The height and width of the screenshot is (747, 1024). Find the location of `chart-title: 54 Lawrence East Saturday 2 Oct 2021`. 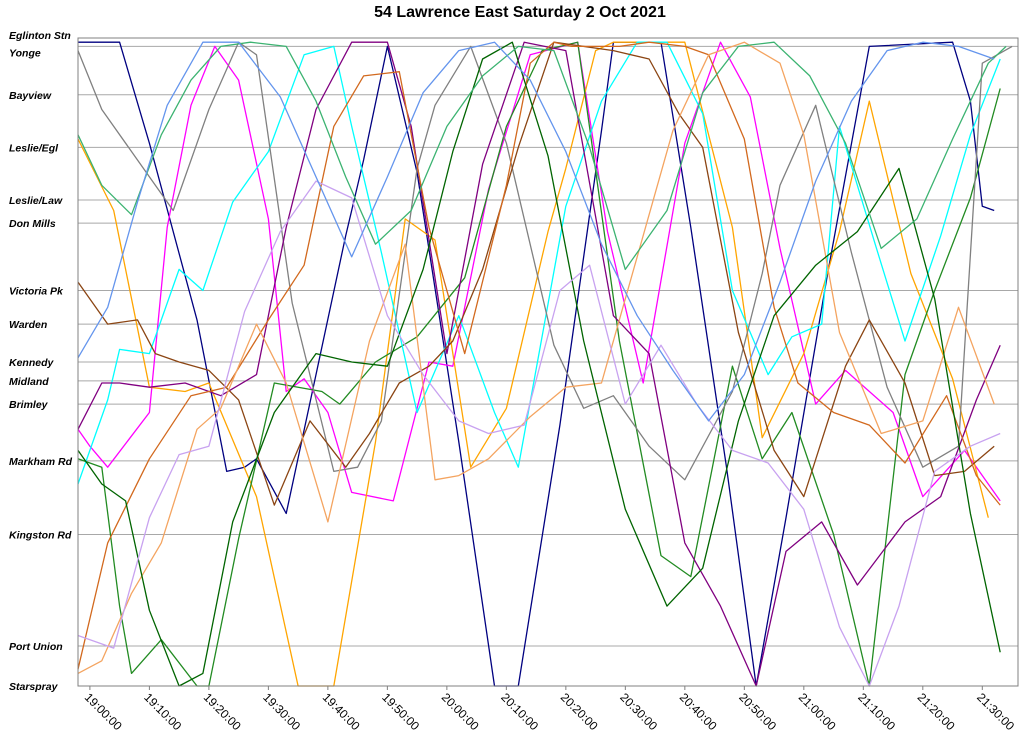

chart-title: 54 Lawrence East Saturday 2 Oct 2021 is located at coordinates (520, 12).